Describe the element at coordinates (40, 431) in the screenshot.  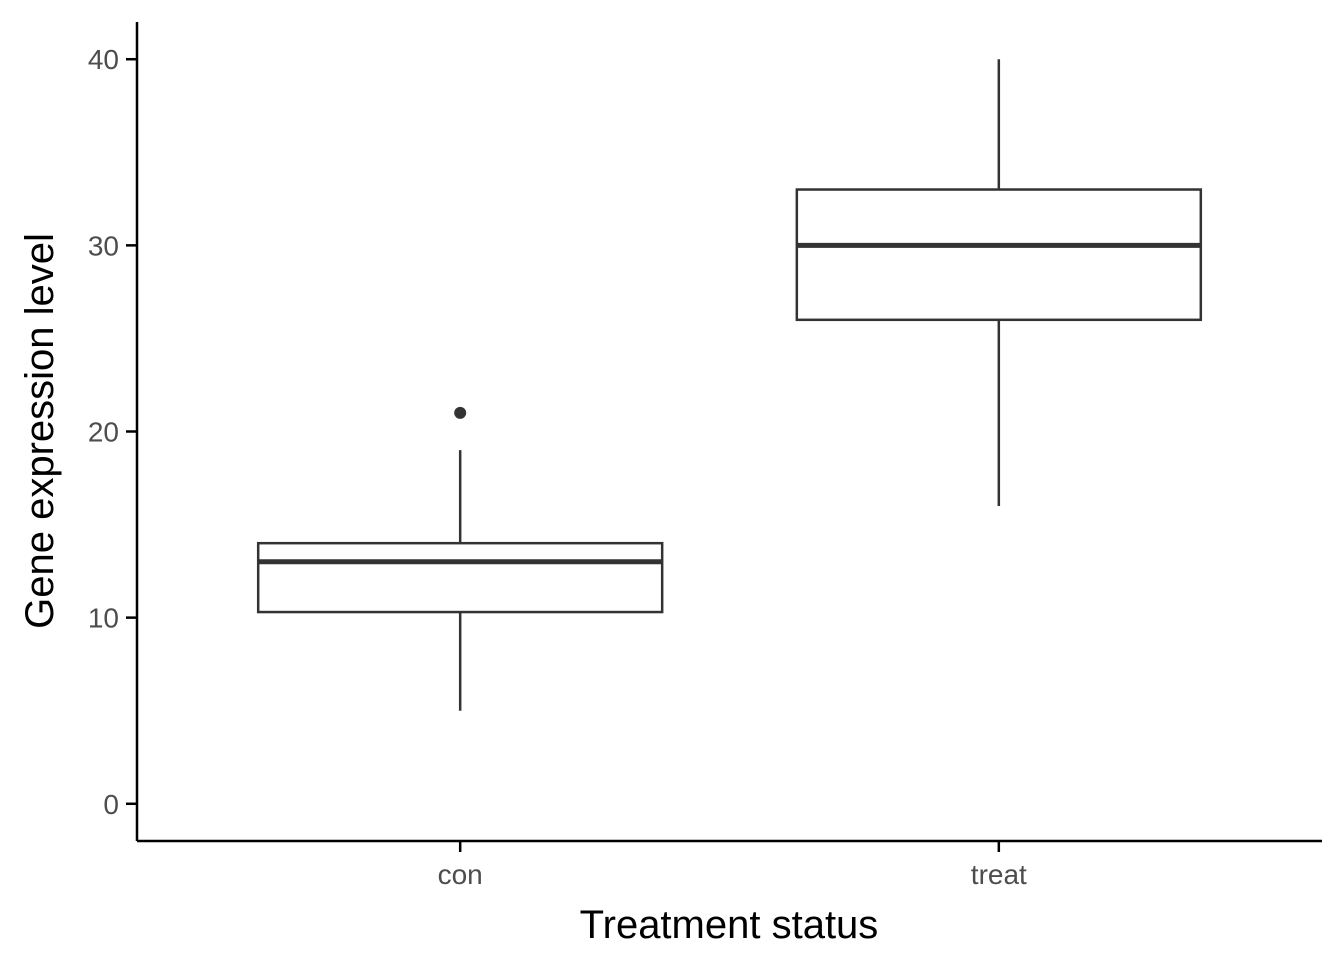
I see `y-axis-title: Gene expression level` at that location.